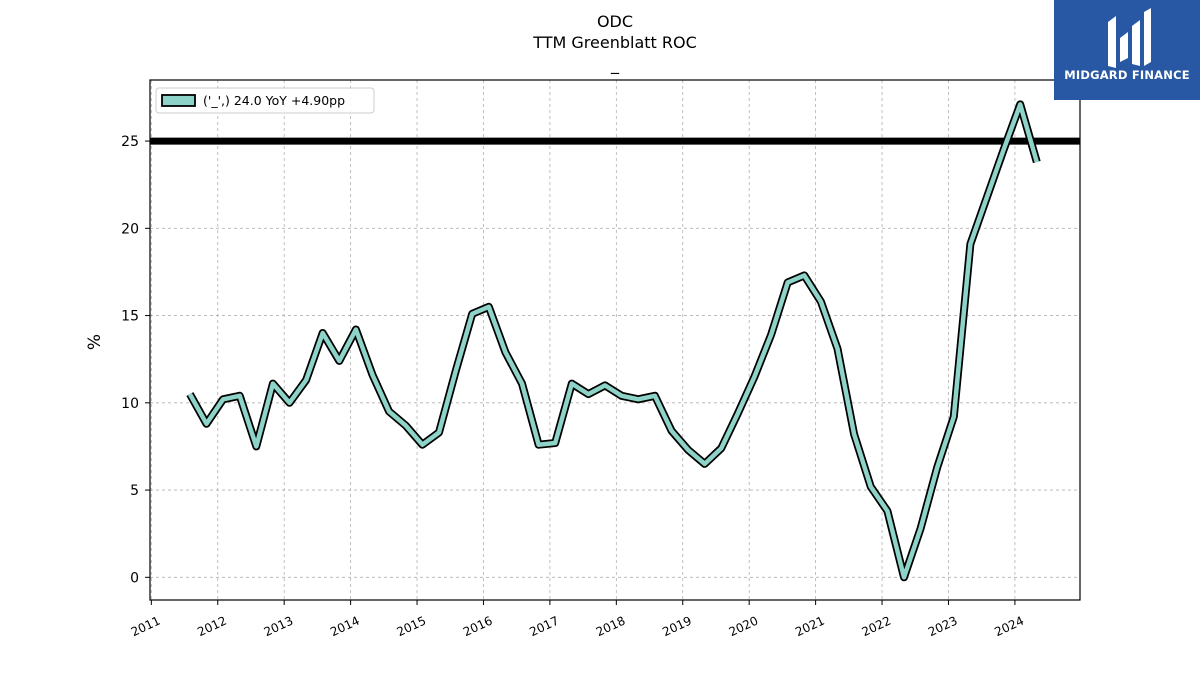  Describe the element at coordinates (130, 404) in the screenshot. I see `y-tick-label: 10` at that location.